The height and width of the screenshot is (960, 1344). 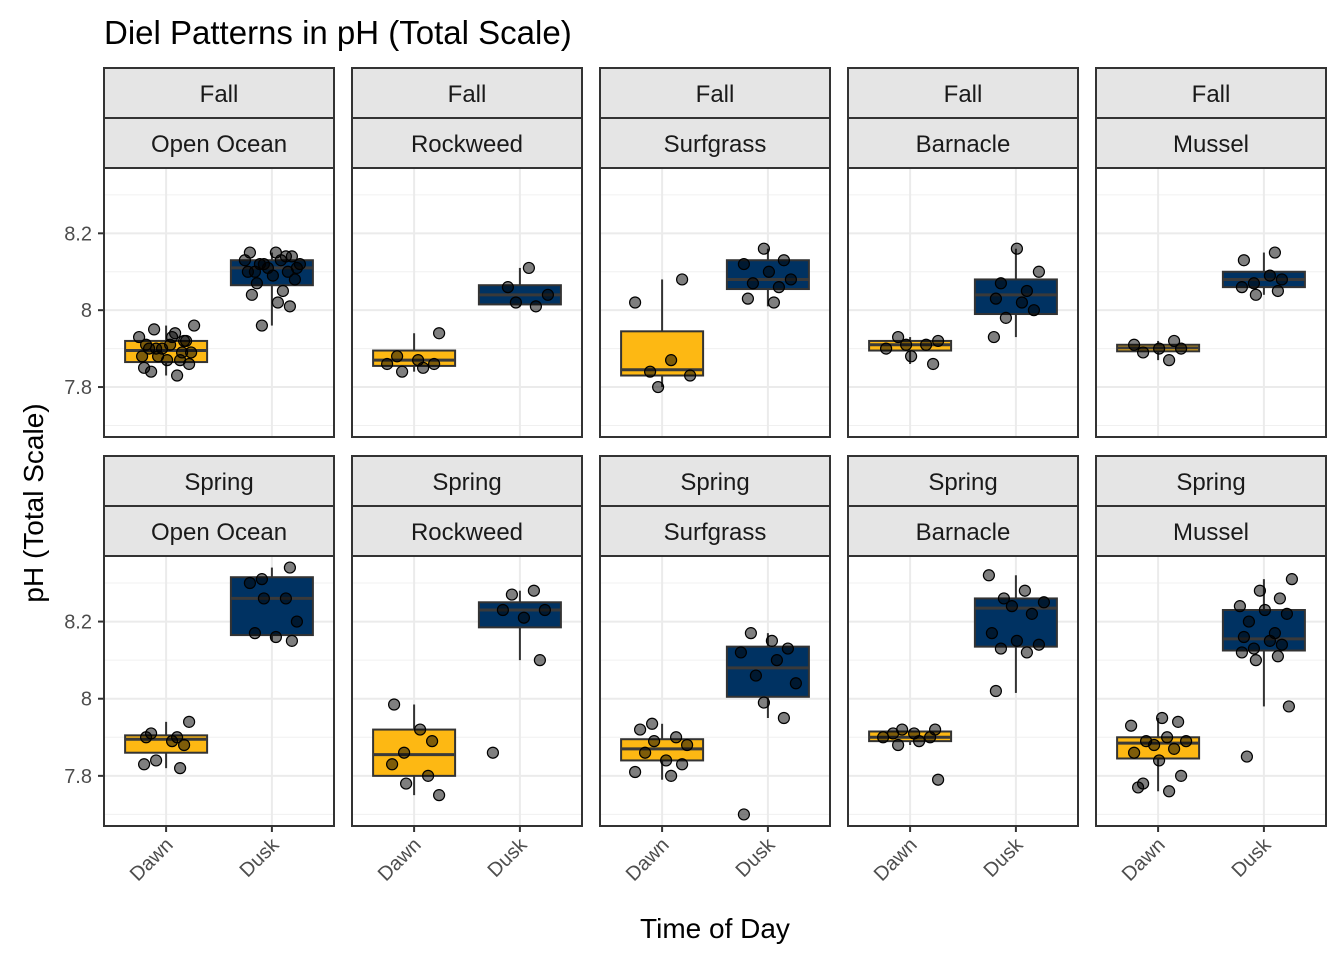 What do you see at coordinates (78, 388) in the screenshot?
I see `y-tick-label: 7.8` at bounding box center [78, 388].